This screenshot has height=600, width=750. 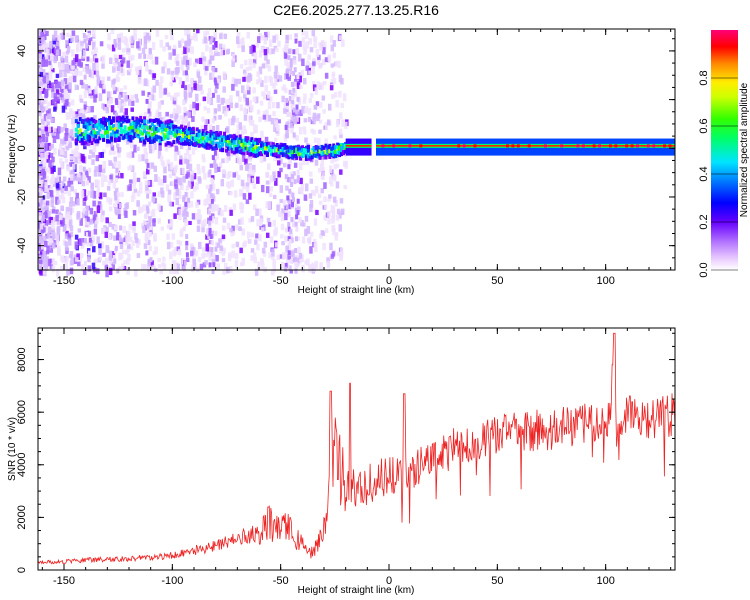 I want to click on x-tick-label: 100, so click(x=605, y=581).